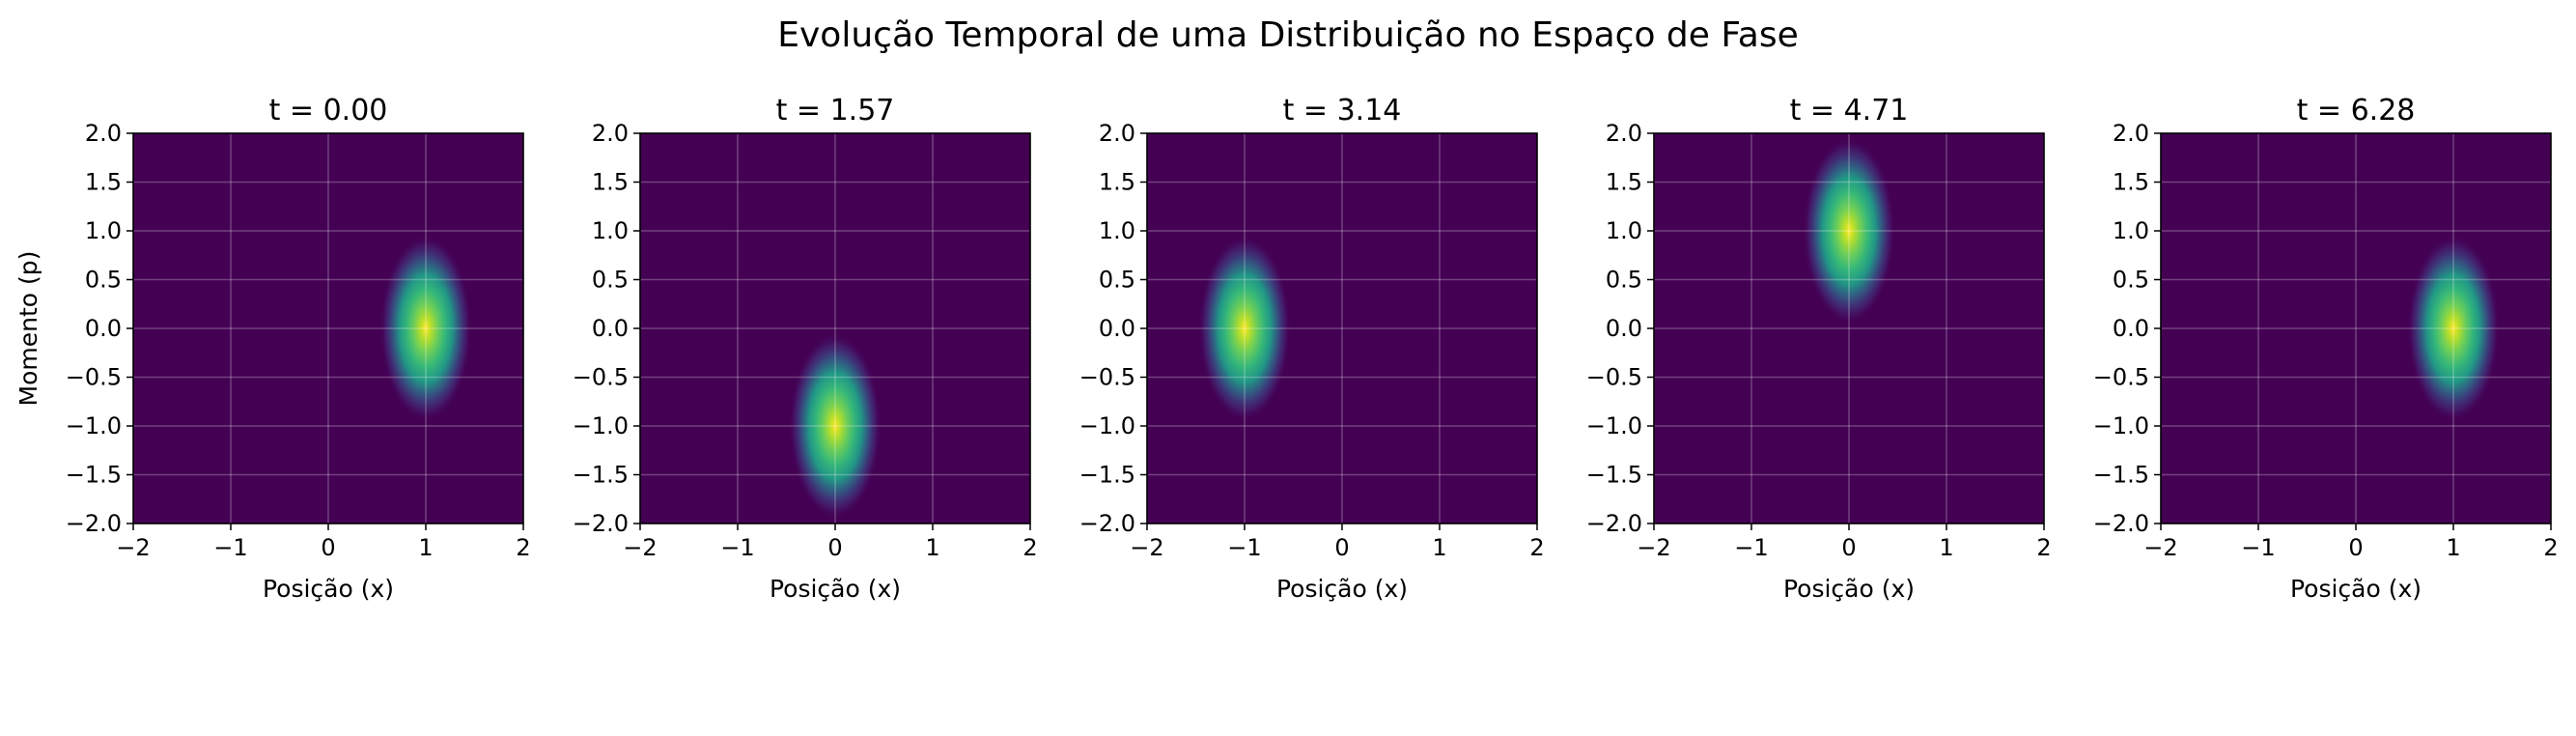 Image resolution: width=2576 pixels, height=736 pixels. I want to click on panel-title: t = 4.71, so click(1850, 110).